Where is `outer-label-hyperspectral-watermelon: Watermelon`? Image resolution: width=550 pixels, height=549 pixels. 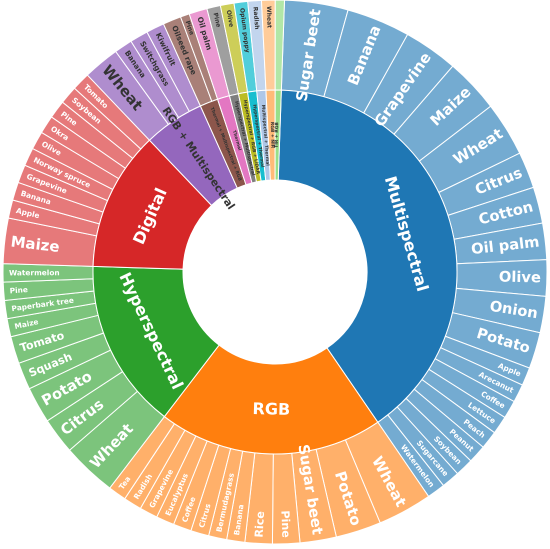
outer-label-hyperspectral-watermelon: Watermelon is located at coordinates (34, 272).